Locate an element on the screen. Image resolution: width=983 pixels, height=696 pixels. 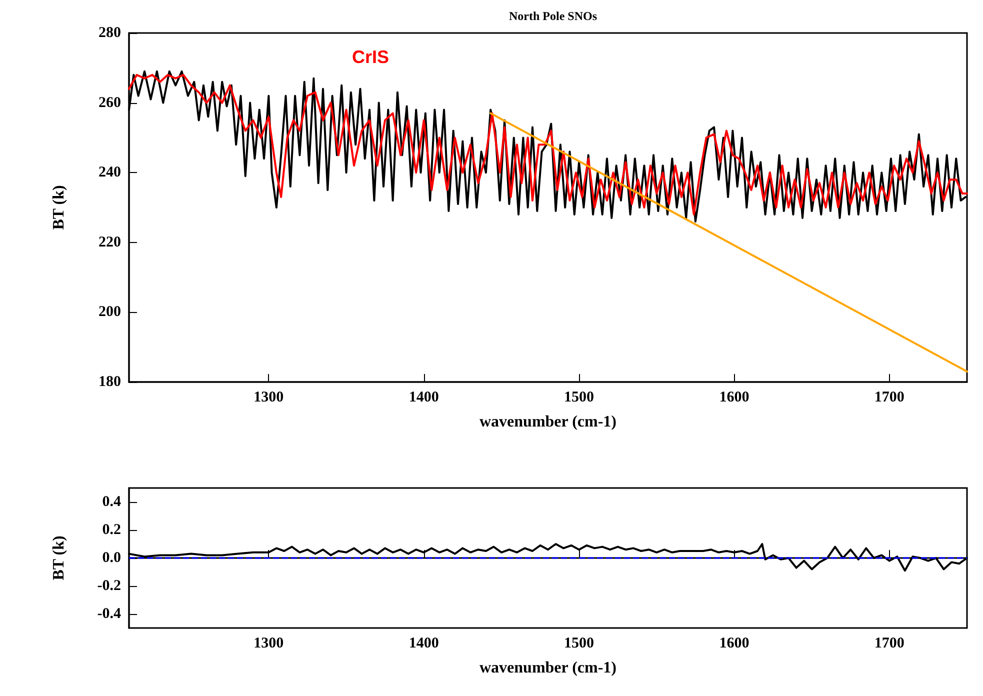
y-tick-label: 0.4 is located at coordinates (112, 502).